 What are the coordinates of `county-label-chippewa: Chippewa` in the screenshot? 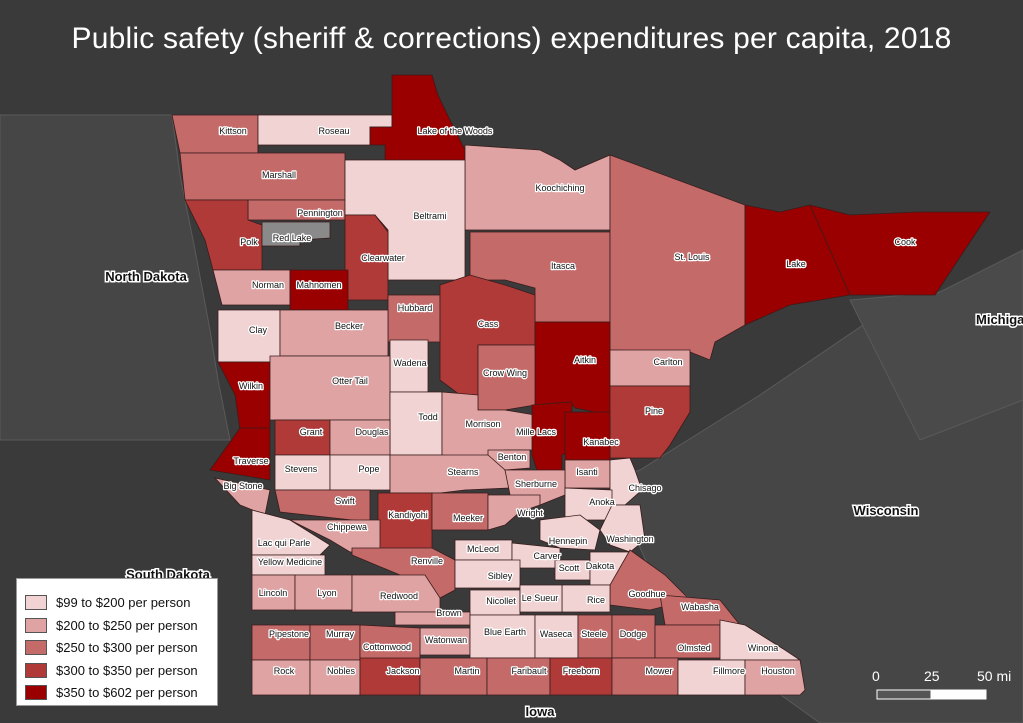 It's located at (347, 527).